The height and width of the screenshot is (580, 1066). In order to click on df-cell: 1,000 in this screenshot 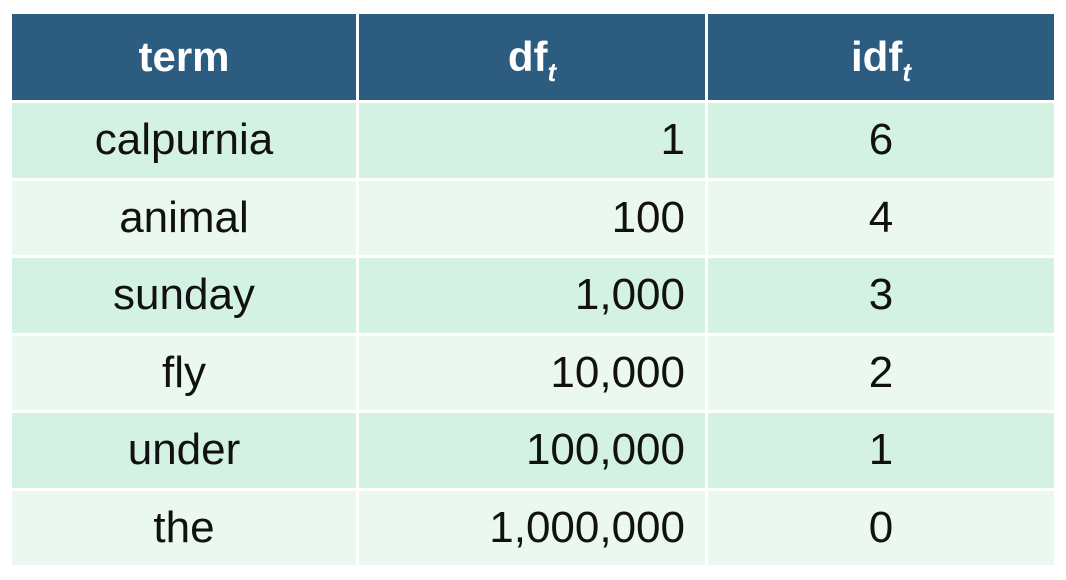, I will do `click(532, 295)`.